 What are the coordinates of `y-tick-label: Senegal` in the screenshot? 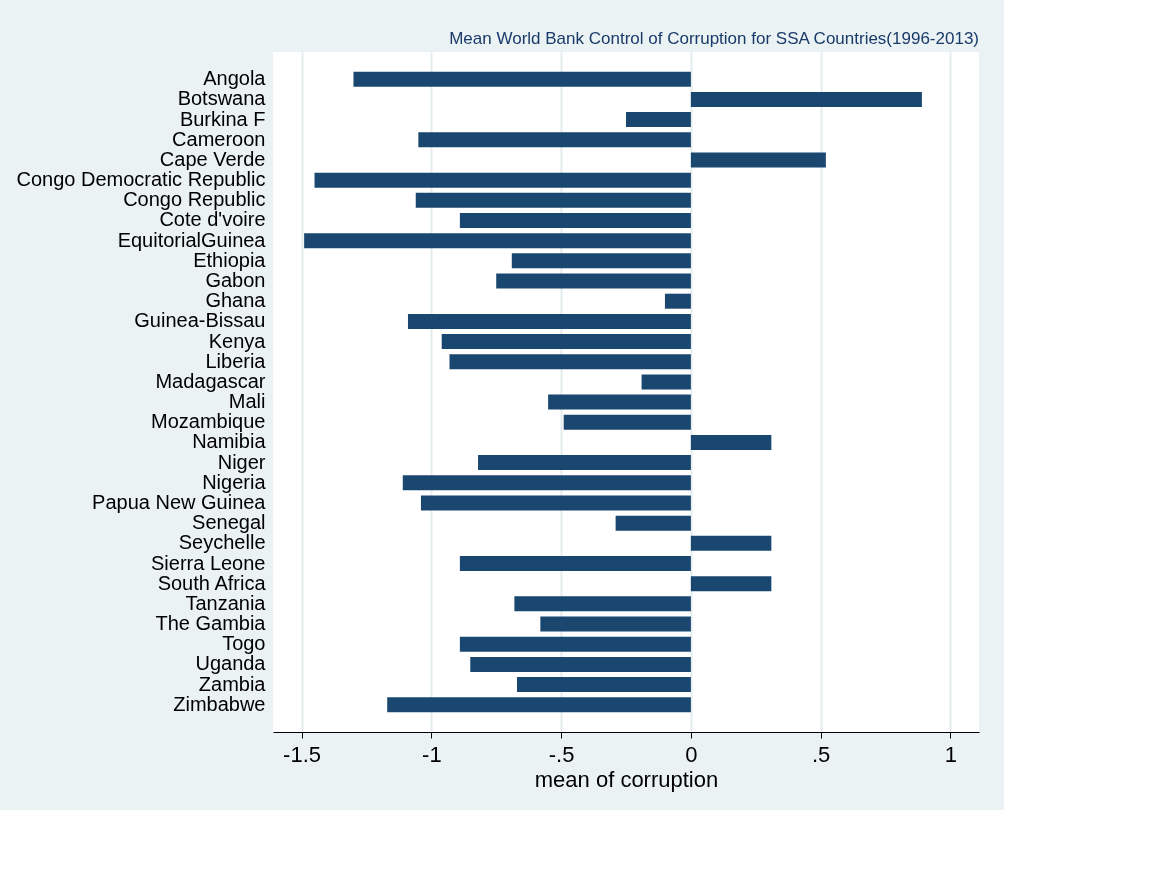 It's located at (229, 522).